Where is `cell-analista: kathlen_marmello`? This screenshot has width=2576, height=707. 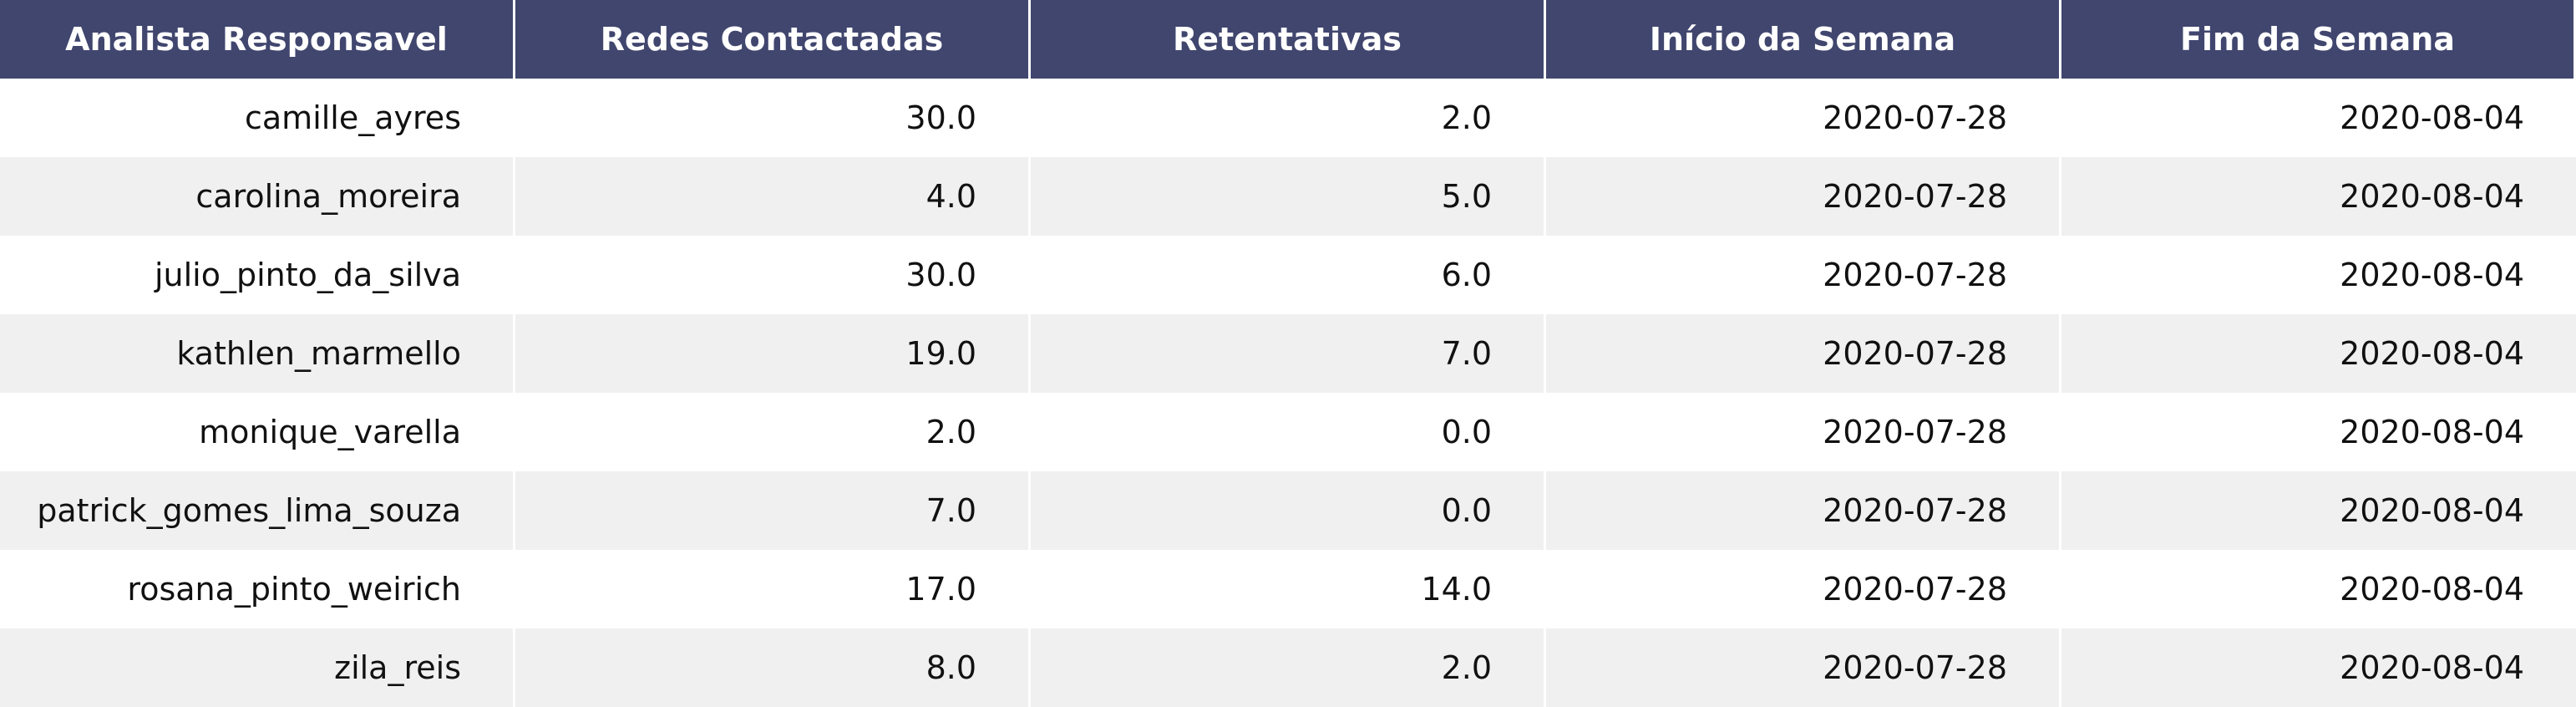 cell-analista: kathlen_marmello is located at coordinates (257, 353).